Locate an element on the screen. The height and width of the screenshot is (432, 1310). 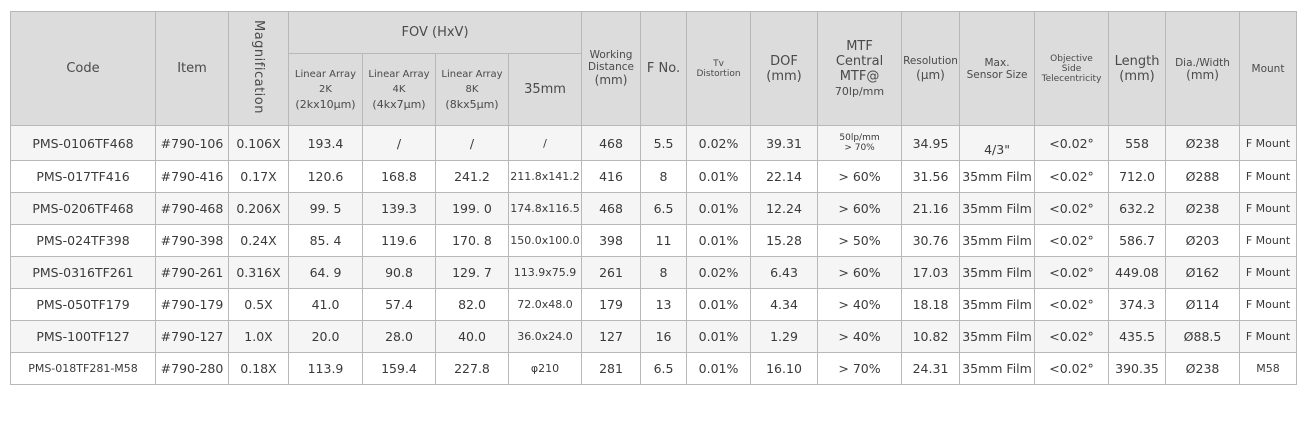
cell-res: 10.82 is located at coordinates (931, 336).